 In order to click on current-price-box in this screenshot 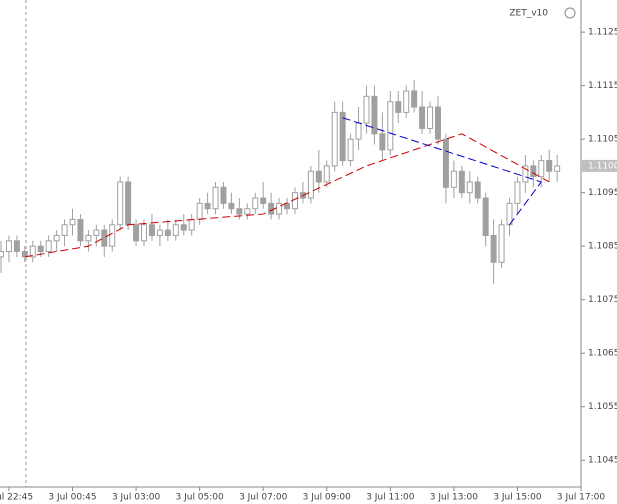, I will do `click(599, 165)`.